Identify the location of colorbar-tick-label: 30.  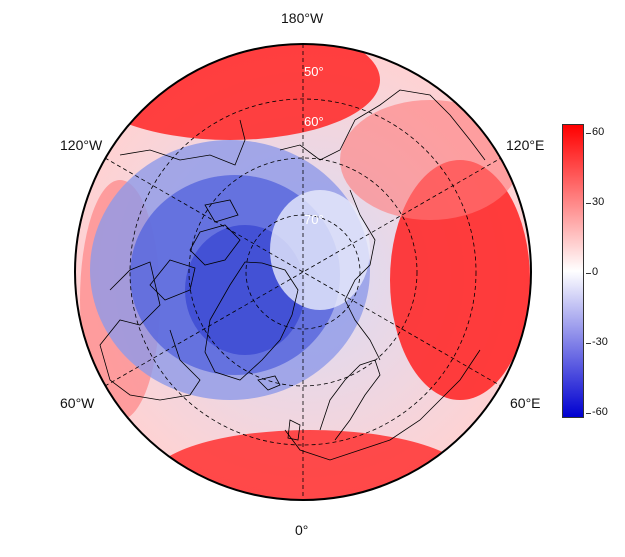
(598, 202).